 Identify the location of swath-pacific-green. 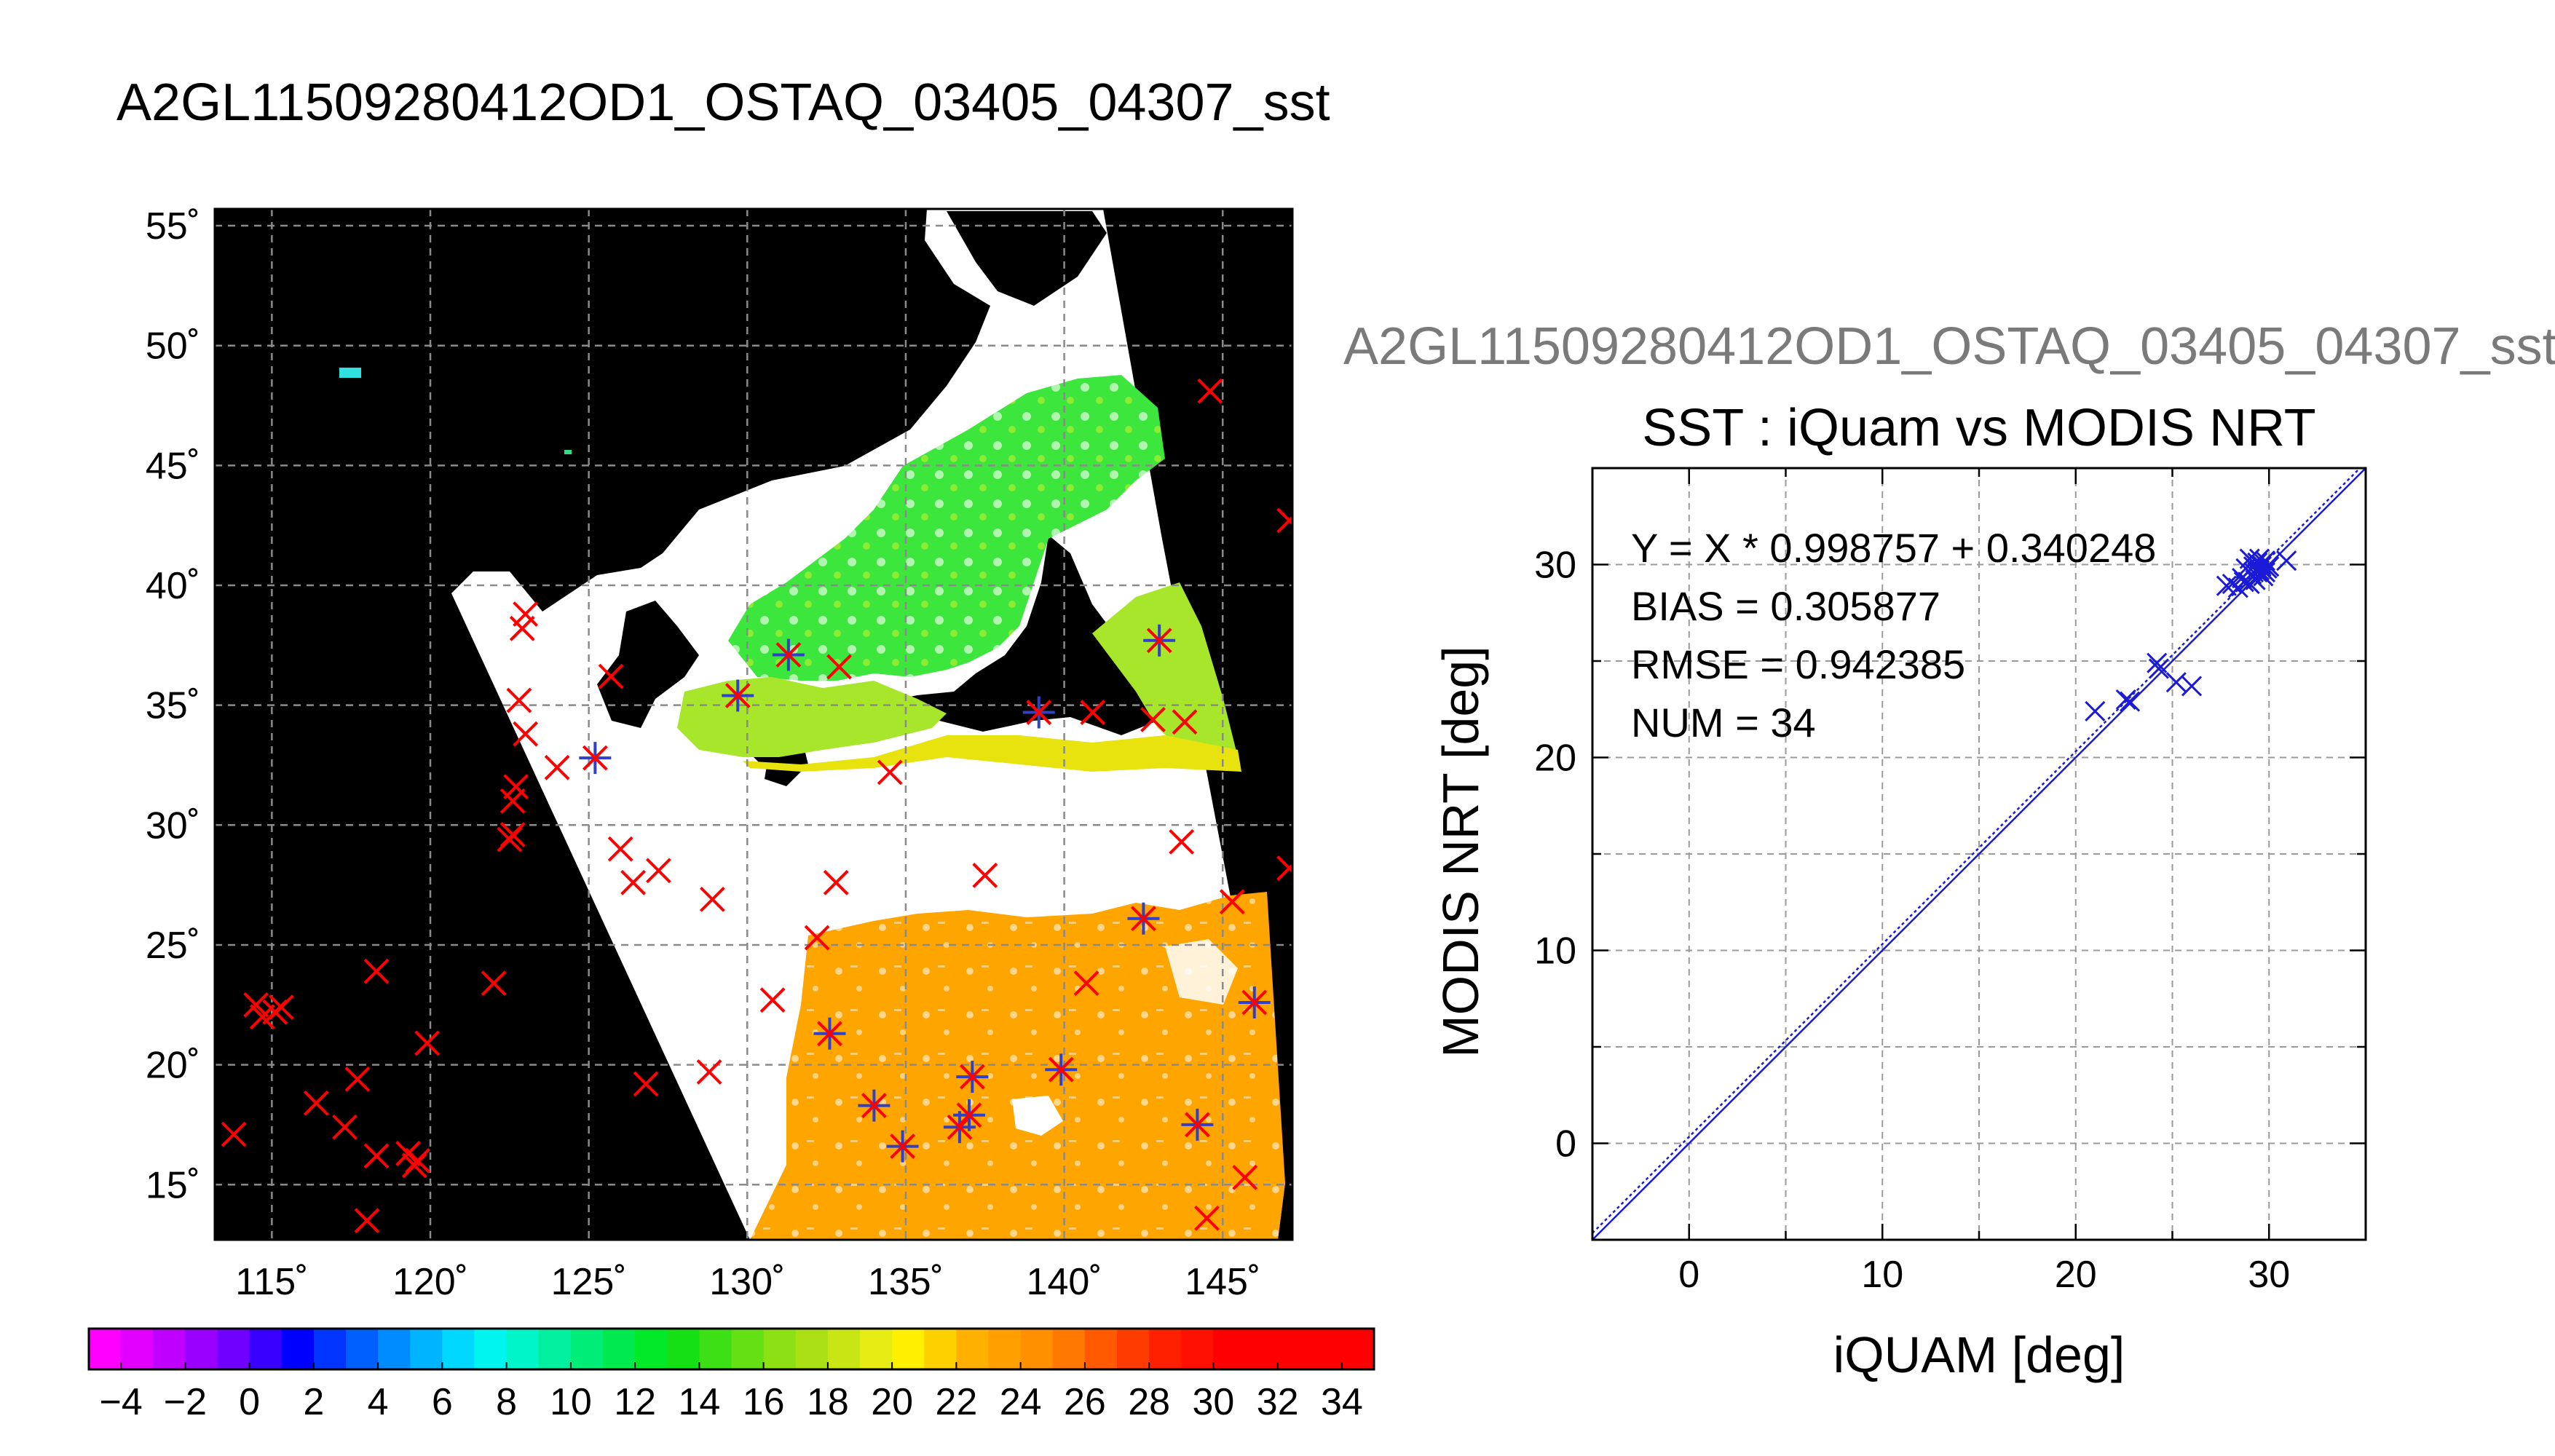
(1165, 671).